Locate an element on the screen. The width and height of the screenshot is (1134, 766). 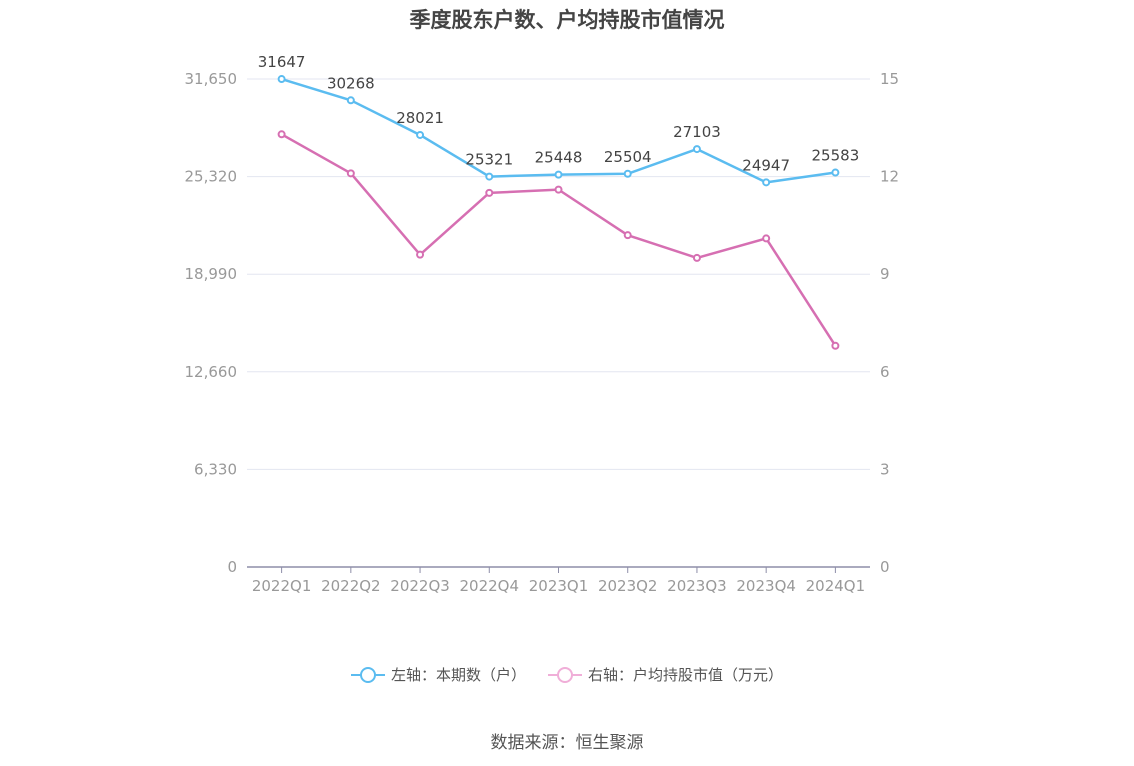
y-right-tick-label: 15 is located at coordinates (889, 79).